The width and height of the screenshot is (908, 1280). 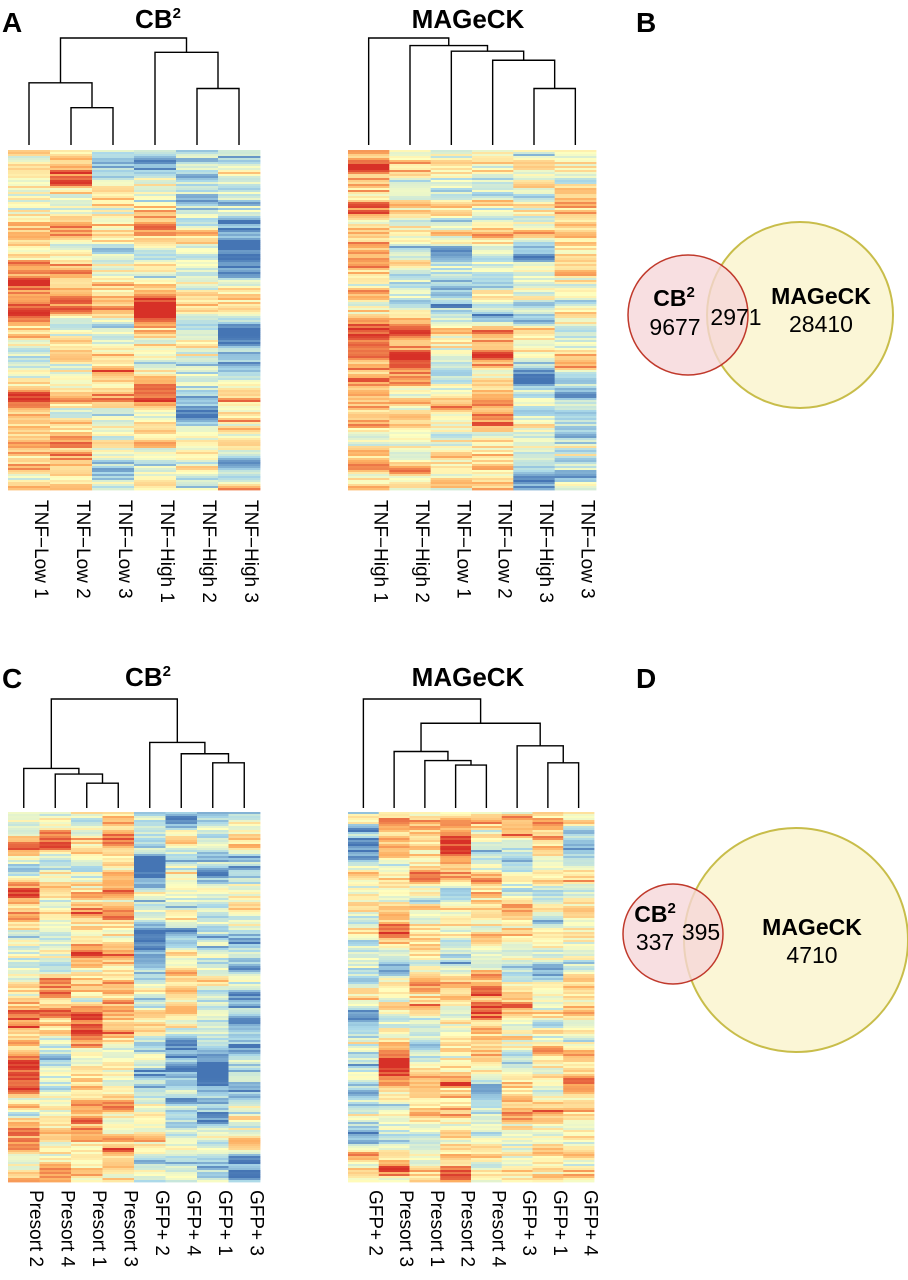 I want to click on column-label: GFP+ 1, so click(x=224, y=1223).